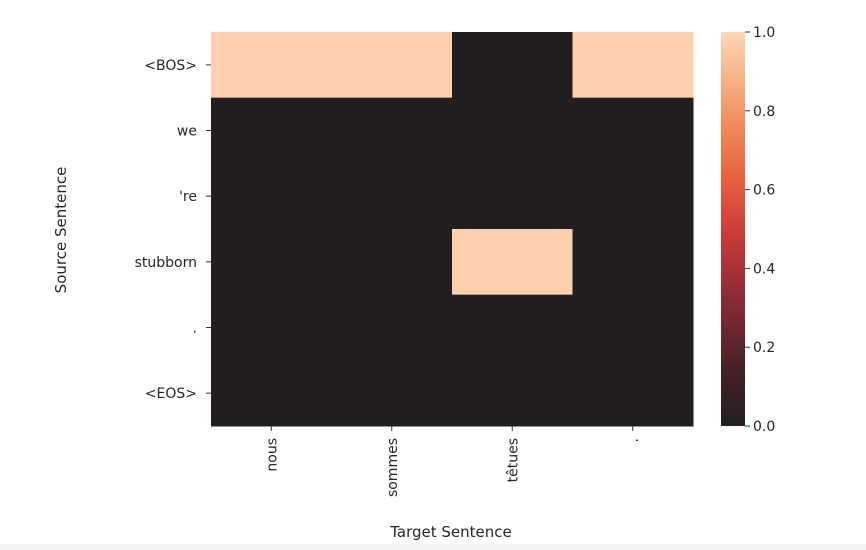  What do you see at coordinates (764, 348) in the screenshot?
I see `colorbar-tick-label: 0.2` at bounding box center [764, 348].